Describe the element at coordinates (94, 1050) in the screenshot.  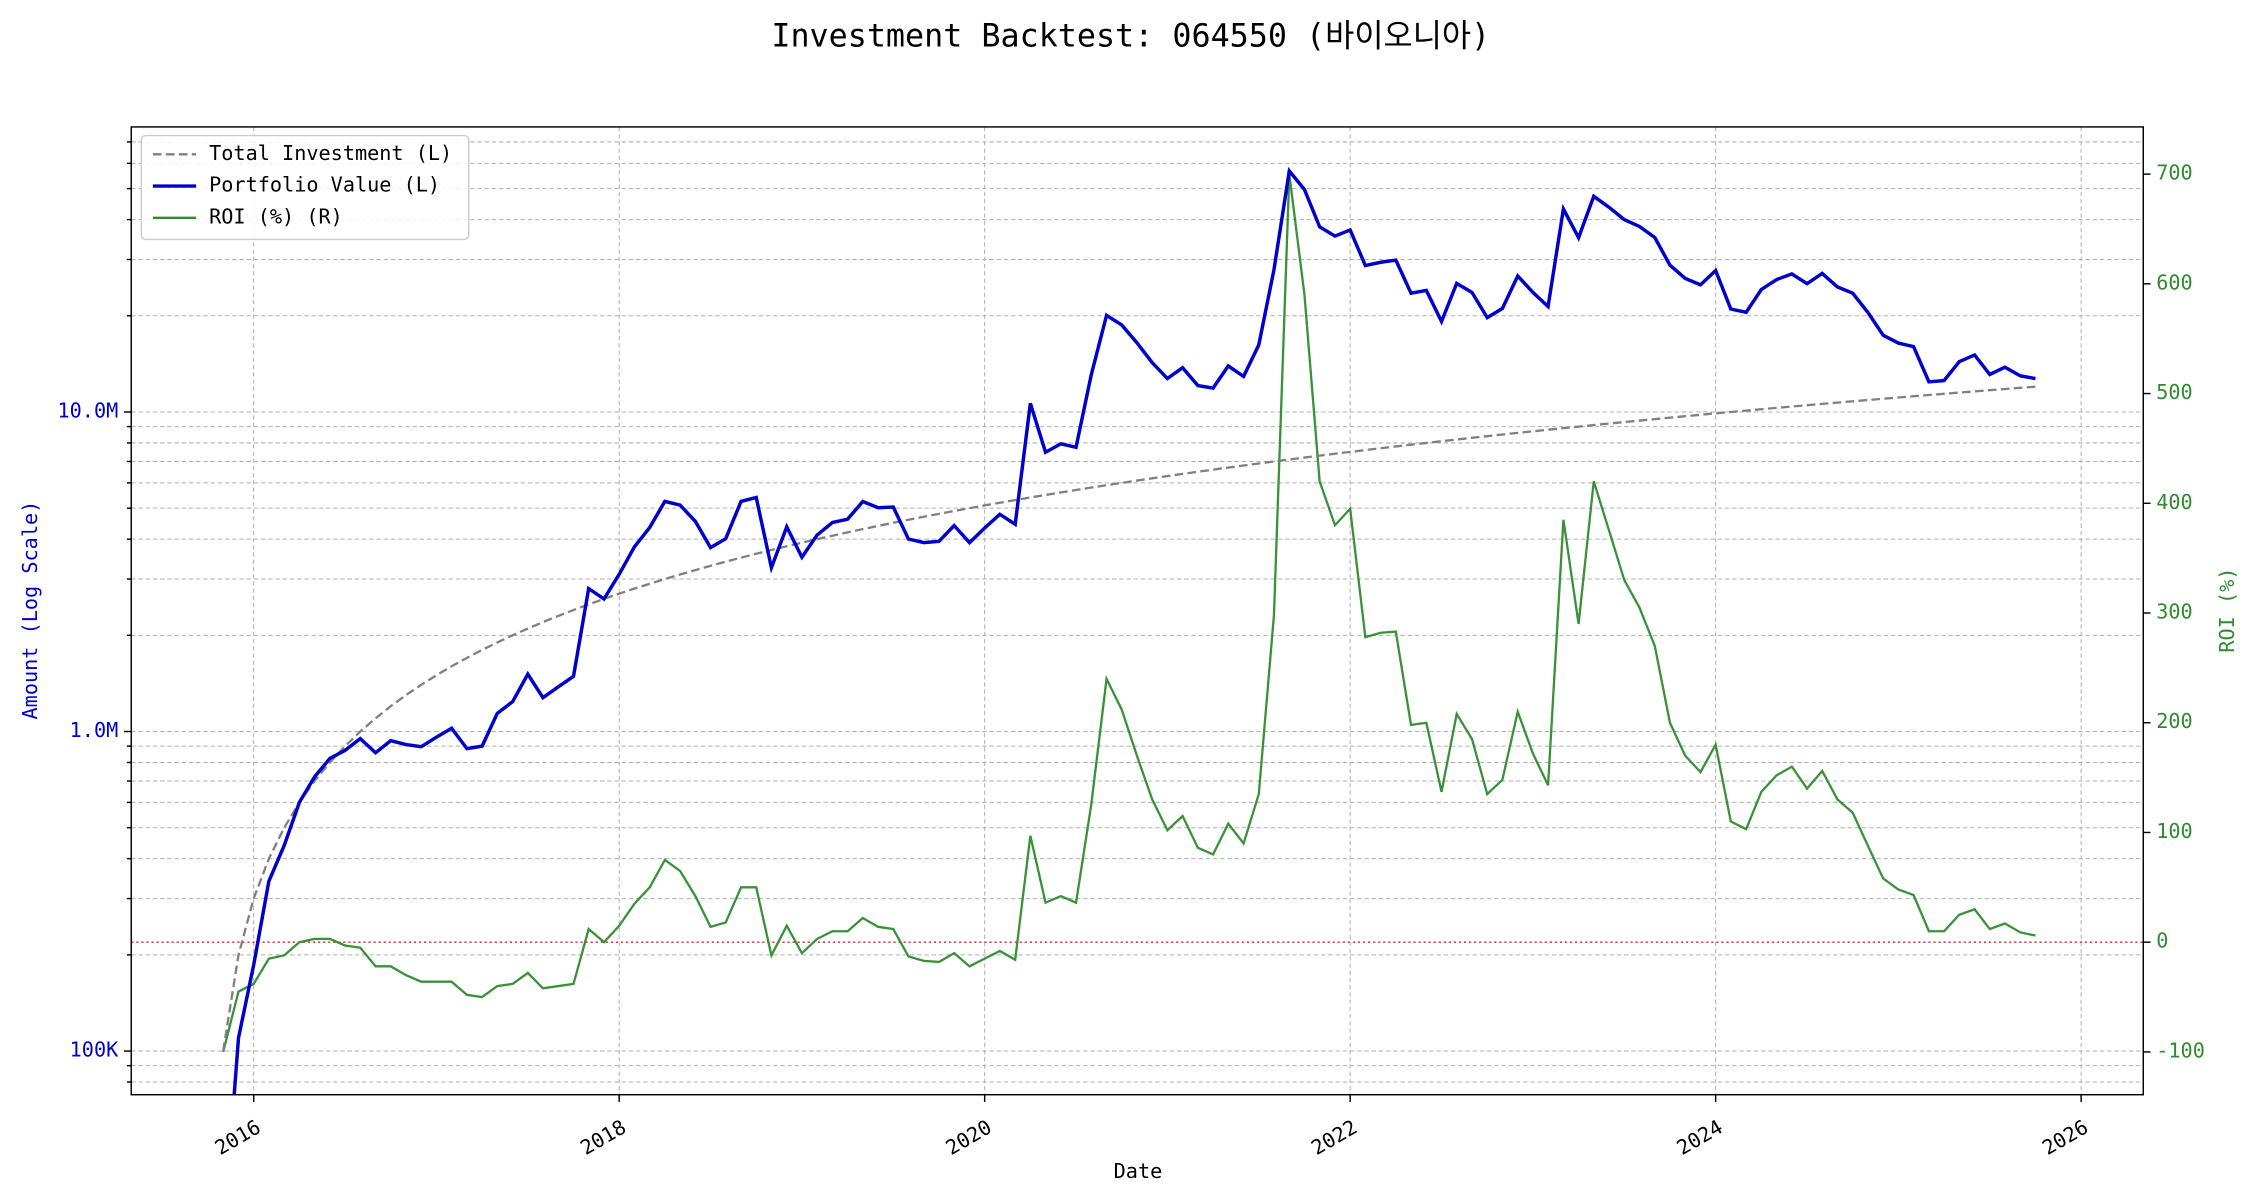
I see `y-tick-label: 100K` at that location.